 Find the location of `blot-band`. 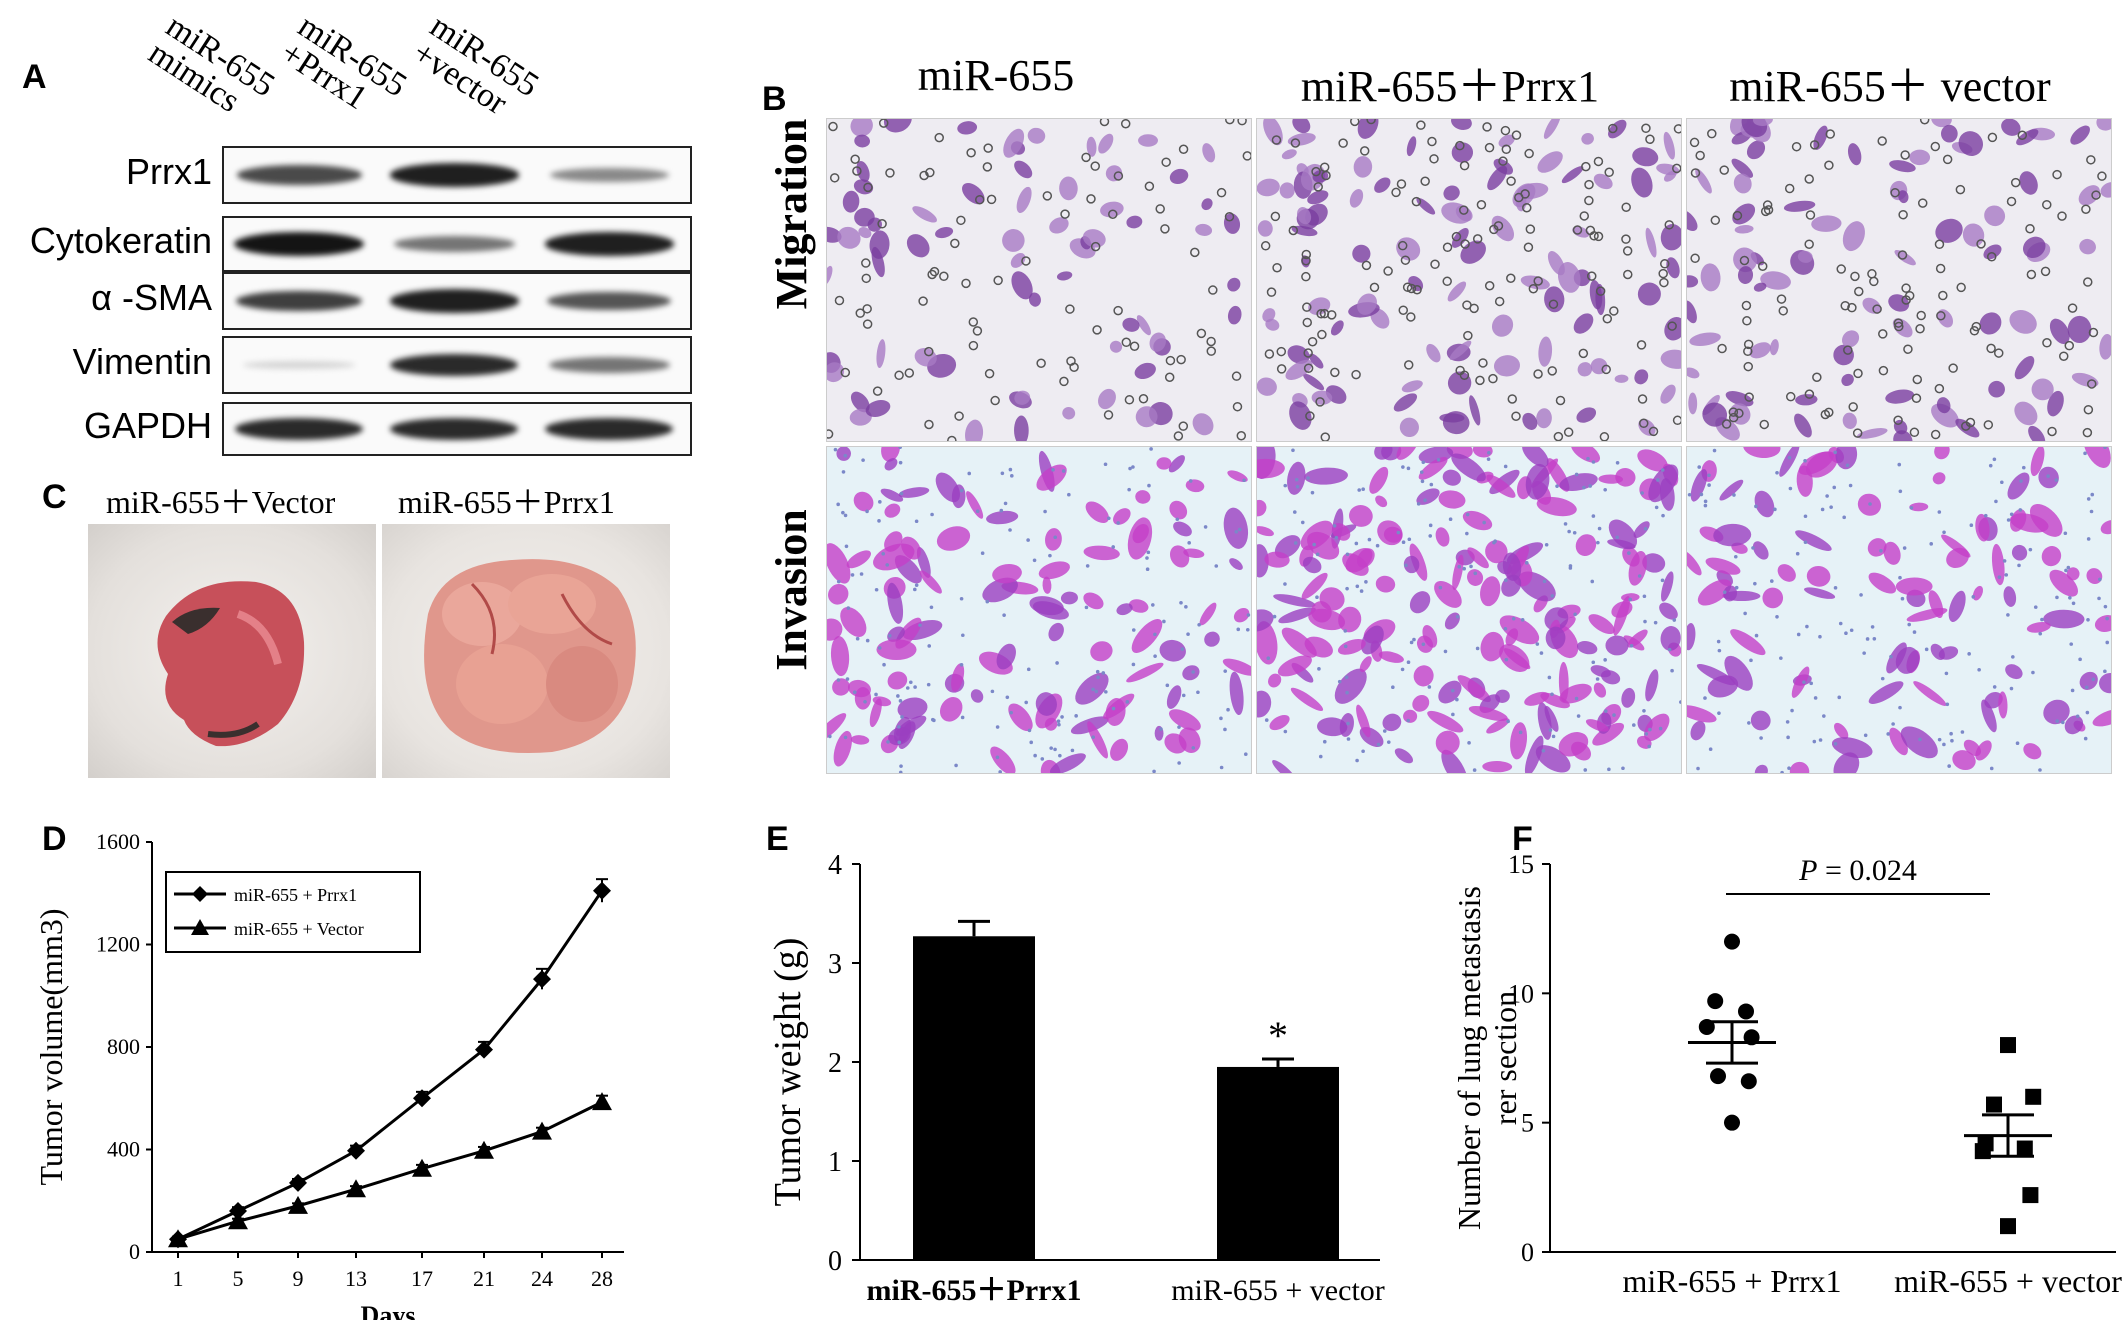

blot-band is located at coordinates (454, 365).